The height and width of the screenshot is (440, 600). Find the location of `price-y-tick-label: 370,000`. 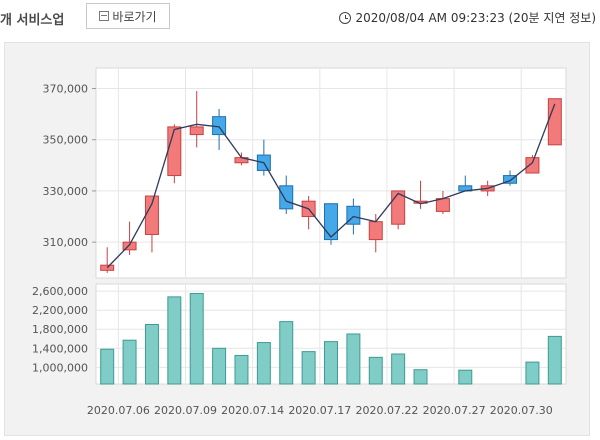

price-y-tick-label: 370,000 is located at coordinates (66, 88).